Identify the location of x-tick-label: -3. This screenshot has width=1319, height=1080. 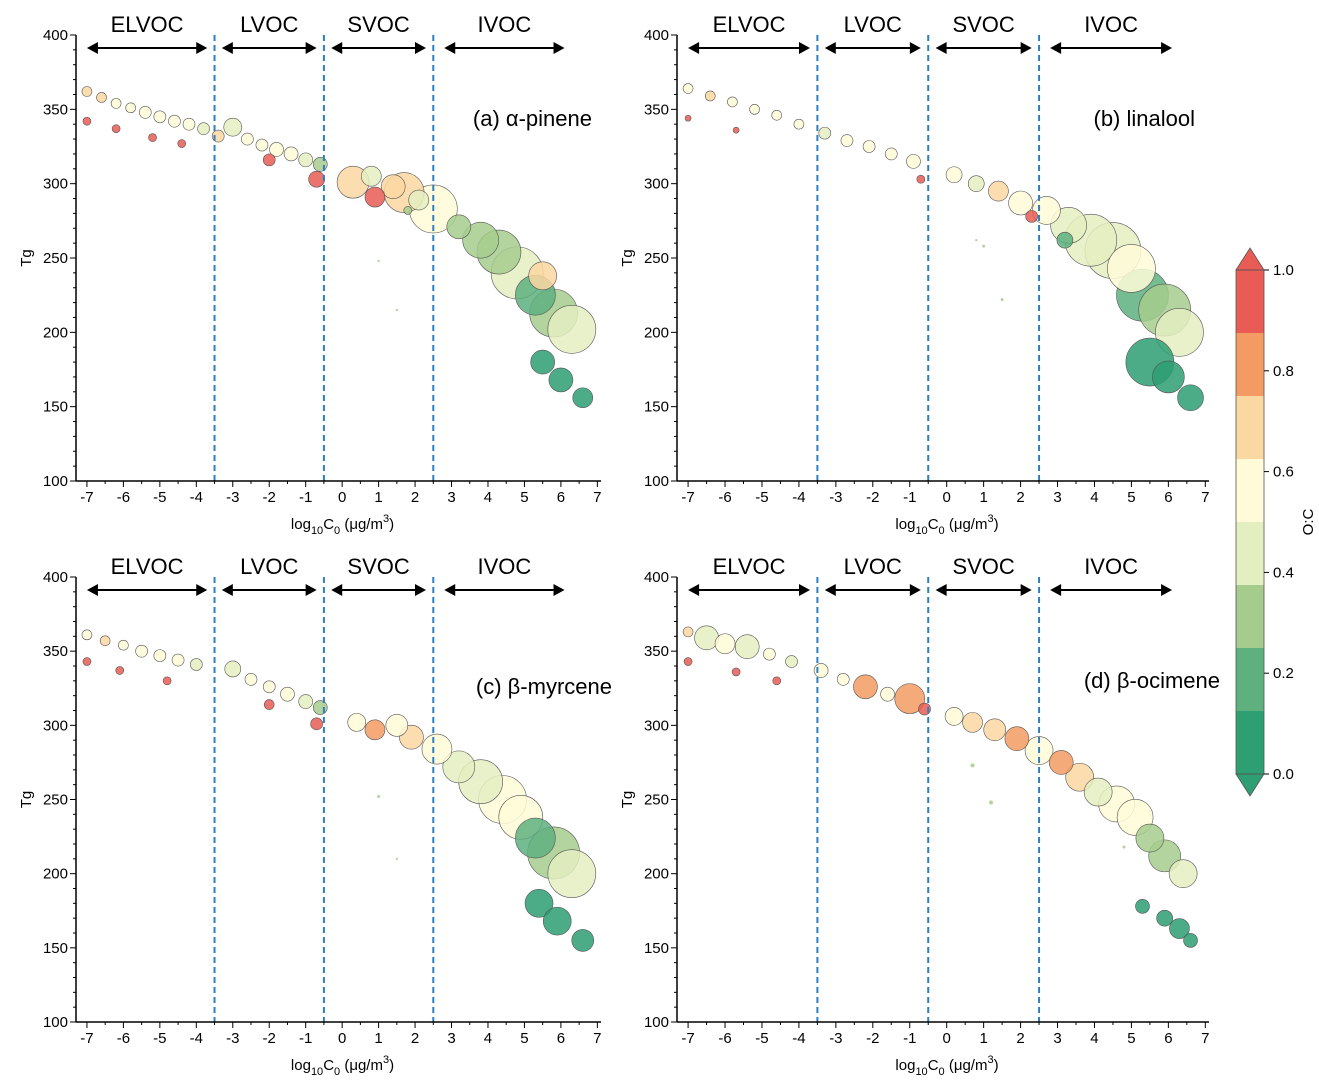
(232, 497).